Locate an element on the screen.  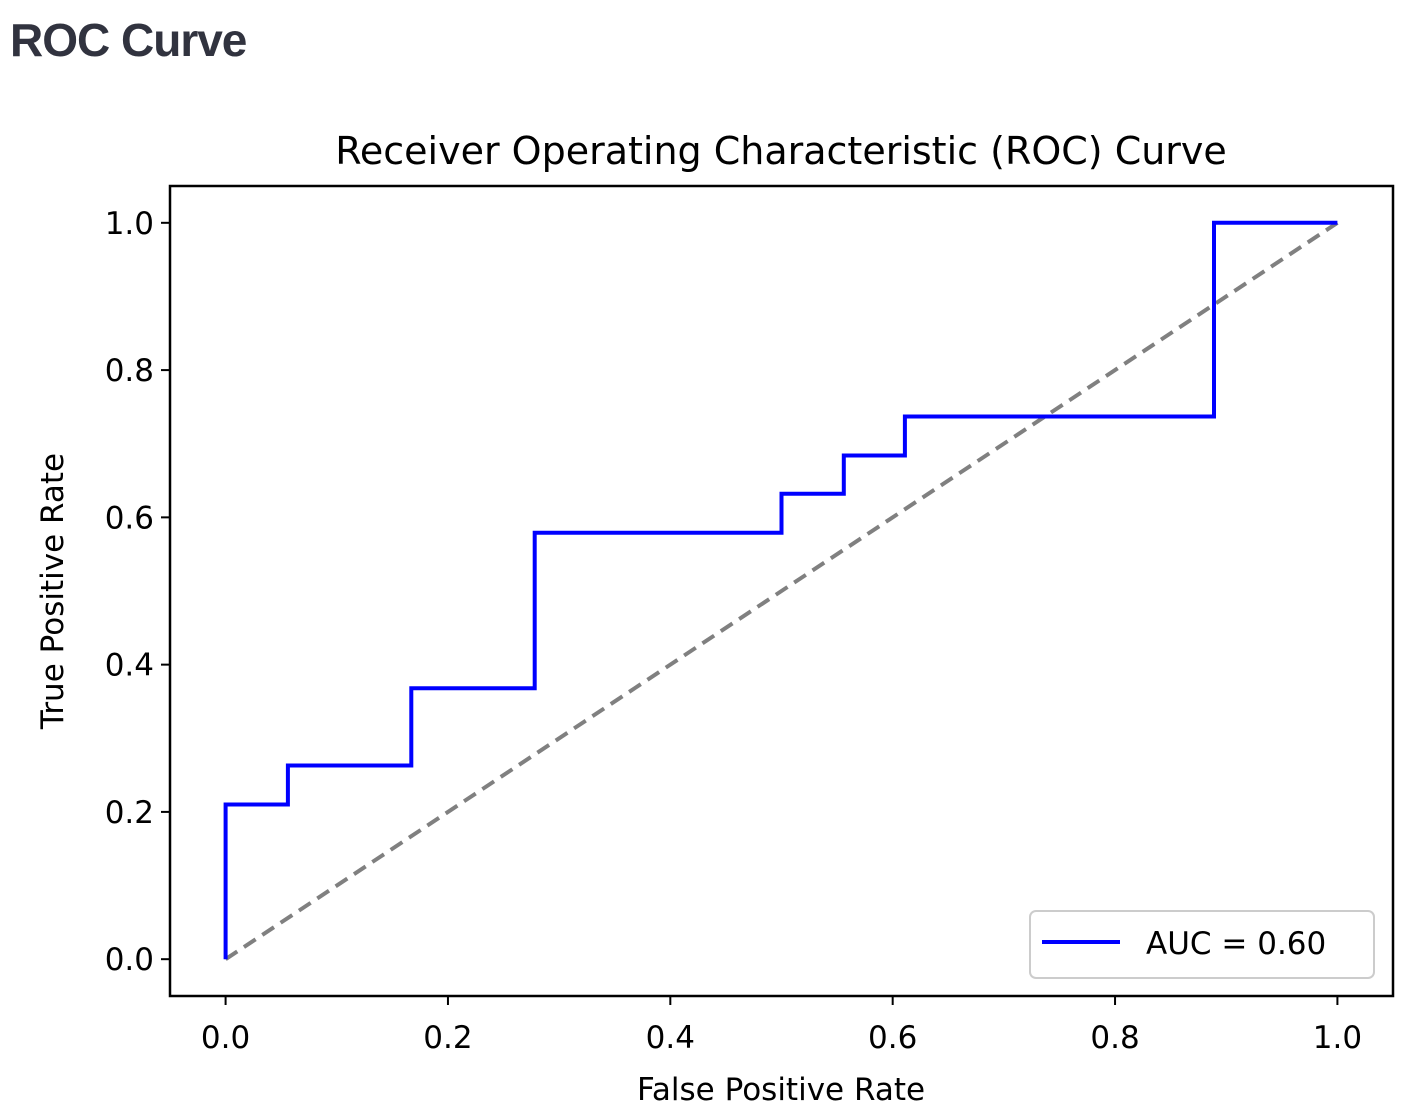
page-title: ROC Curve is located at coordinates (128, 40).